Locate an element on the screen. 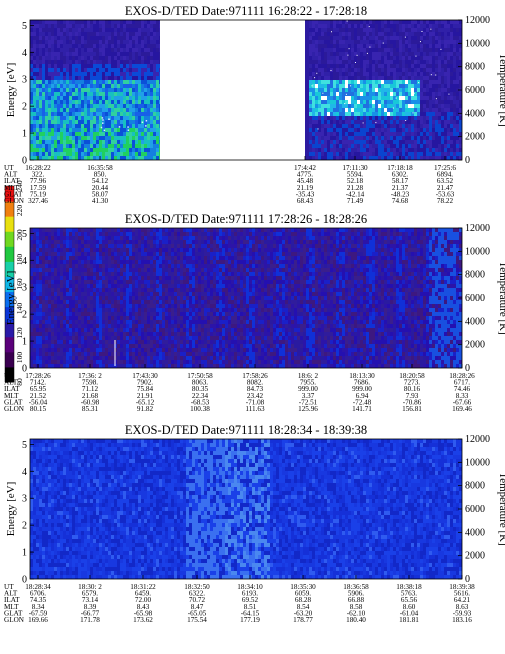 This screenshot has height=654, width=505. colorbar-tick-label: 220 is located at coordinates (19, 211).